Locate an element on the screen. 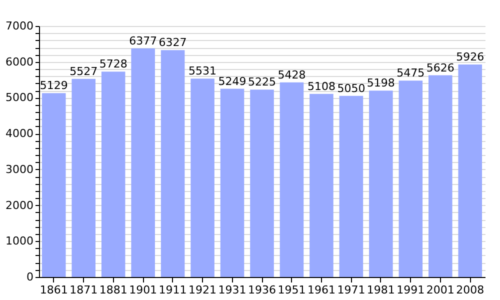  data-label: 5428 is located at coordinates (292, 75).